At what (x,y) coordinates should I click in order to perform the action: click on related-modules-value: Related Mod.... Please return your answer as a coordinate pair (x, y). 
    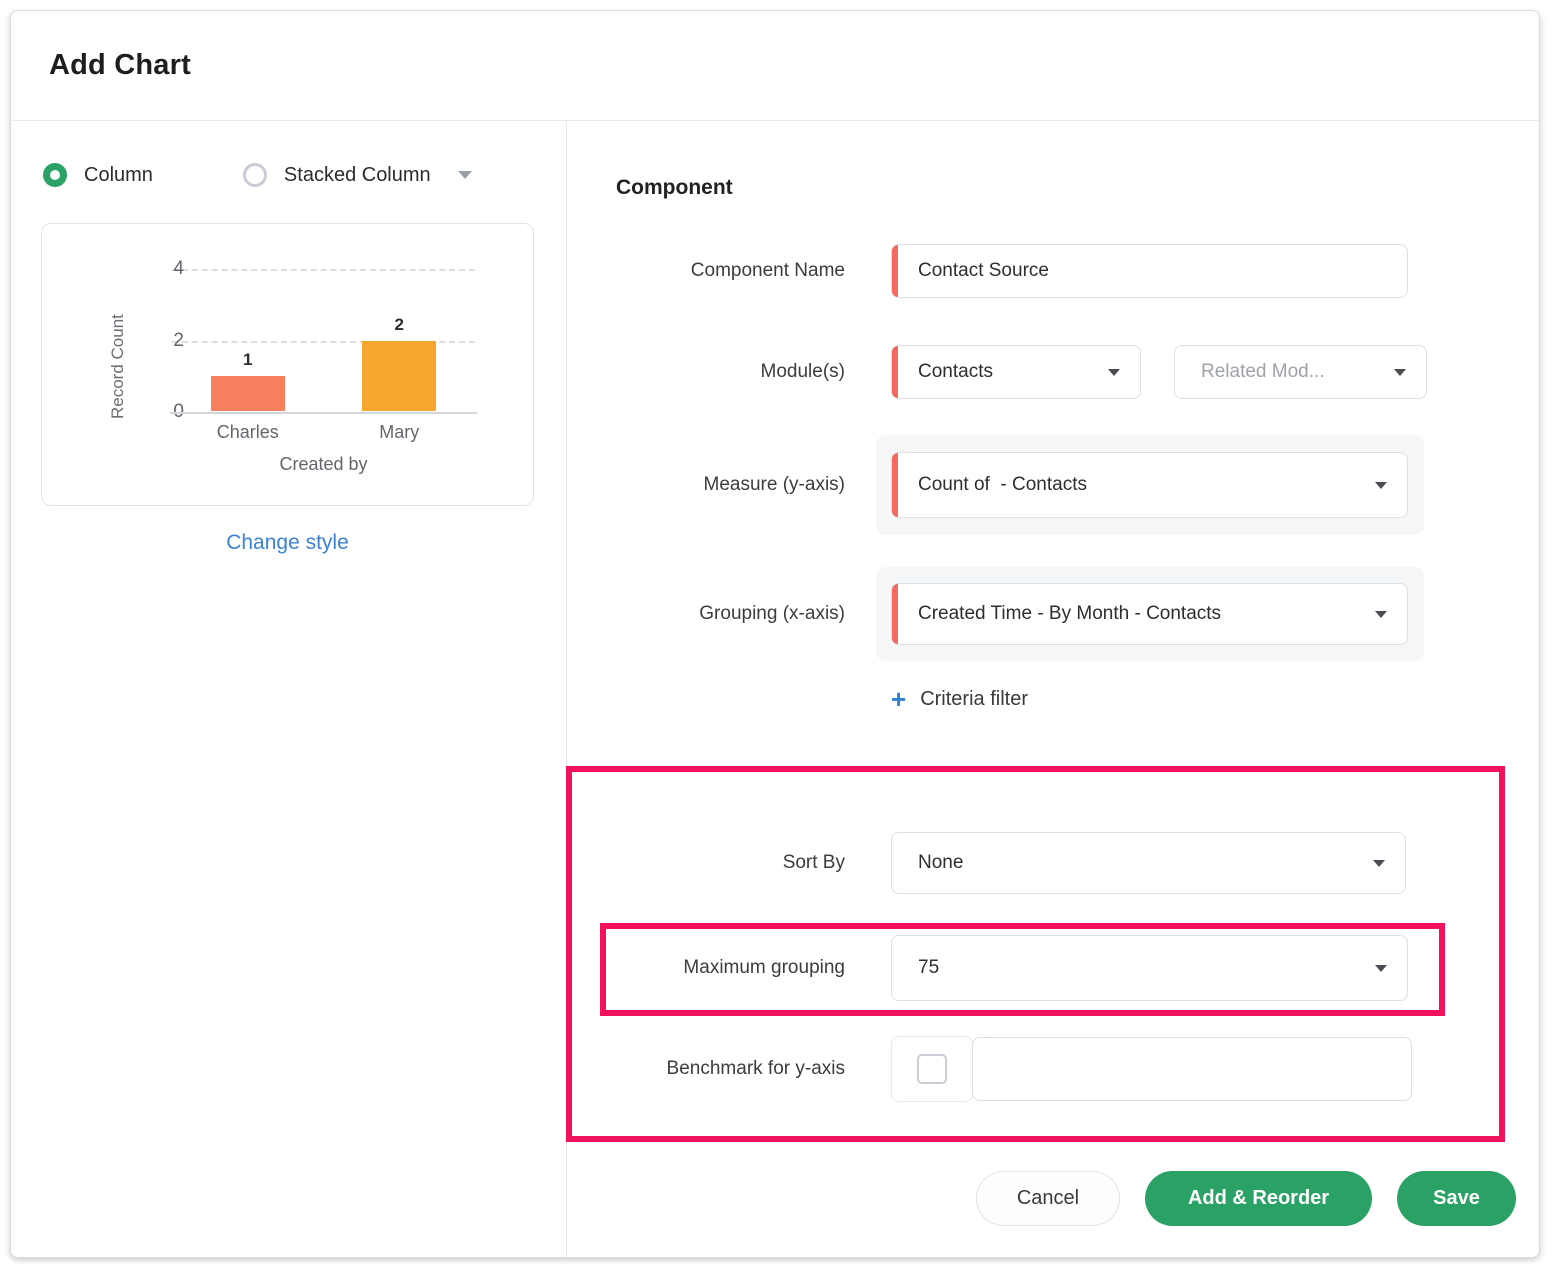
    Looking at the image, I should click on (1263, 371).